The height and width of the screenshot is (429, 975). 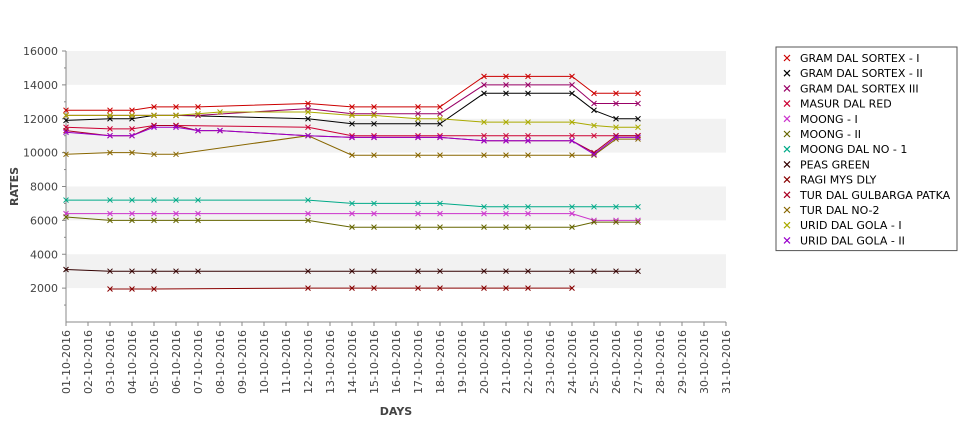 What do you see at coordinates (484, 362) in the screenshot?
I see `x-tick-label: 20-10-2016` at bounding box center [484, 362].